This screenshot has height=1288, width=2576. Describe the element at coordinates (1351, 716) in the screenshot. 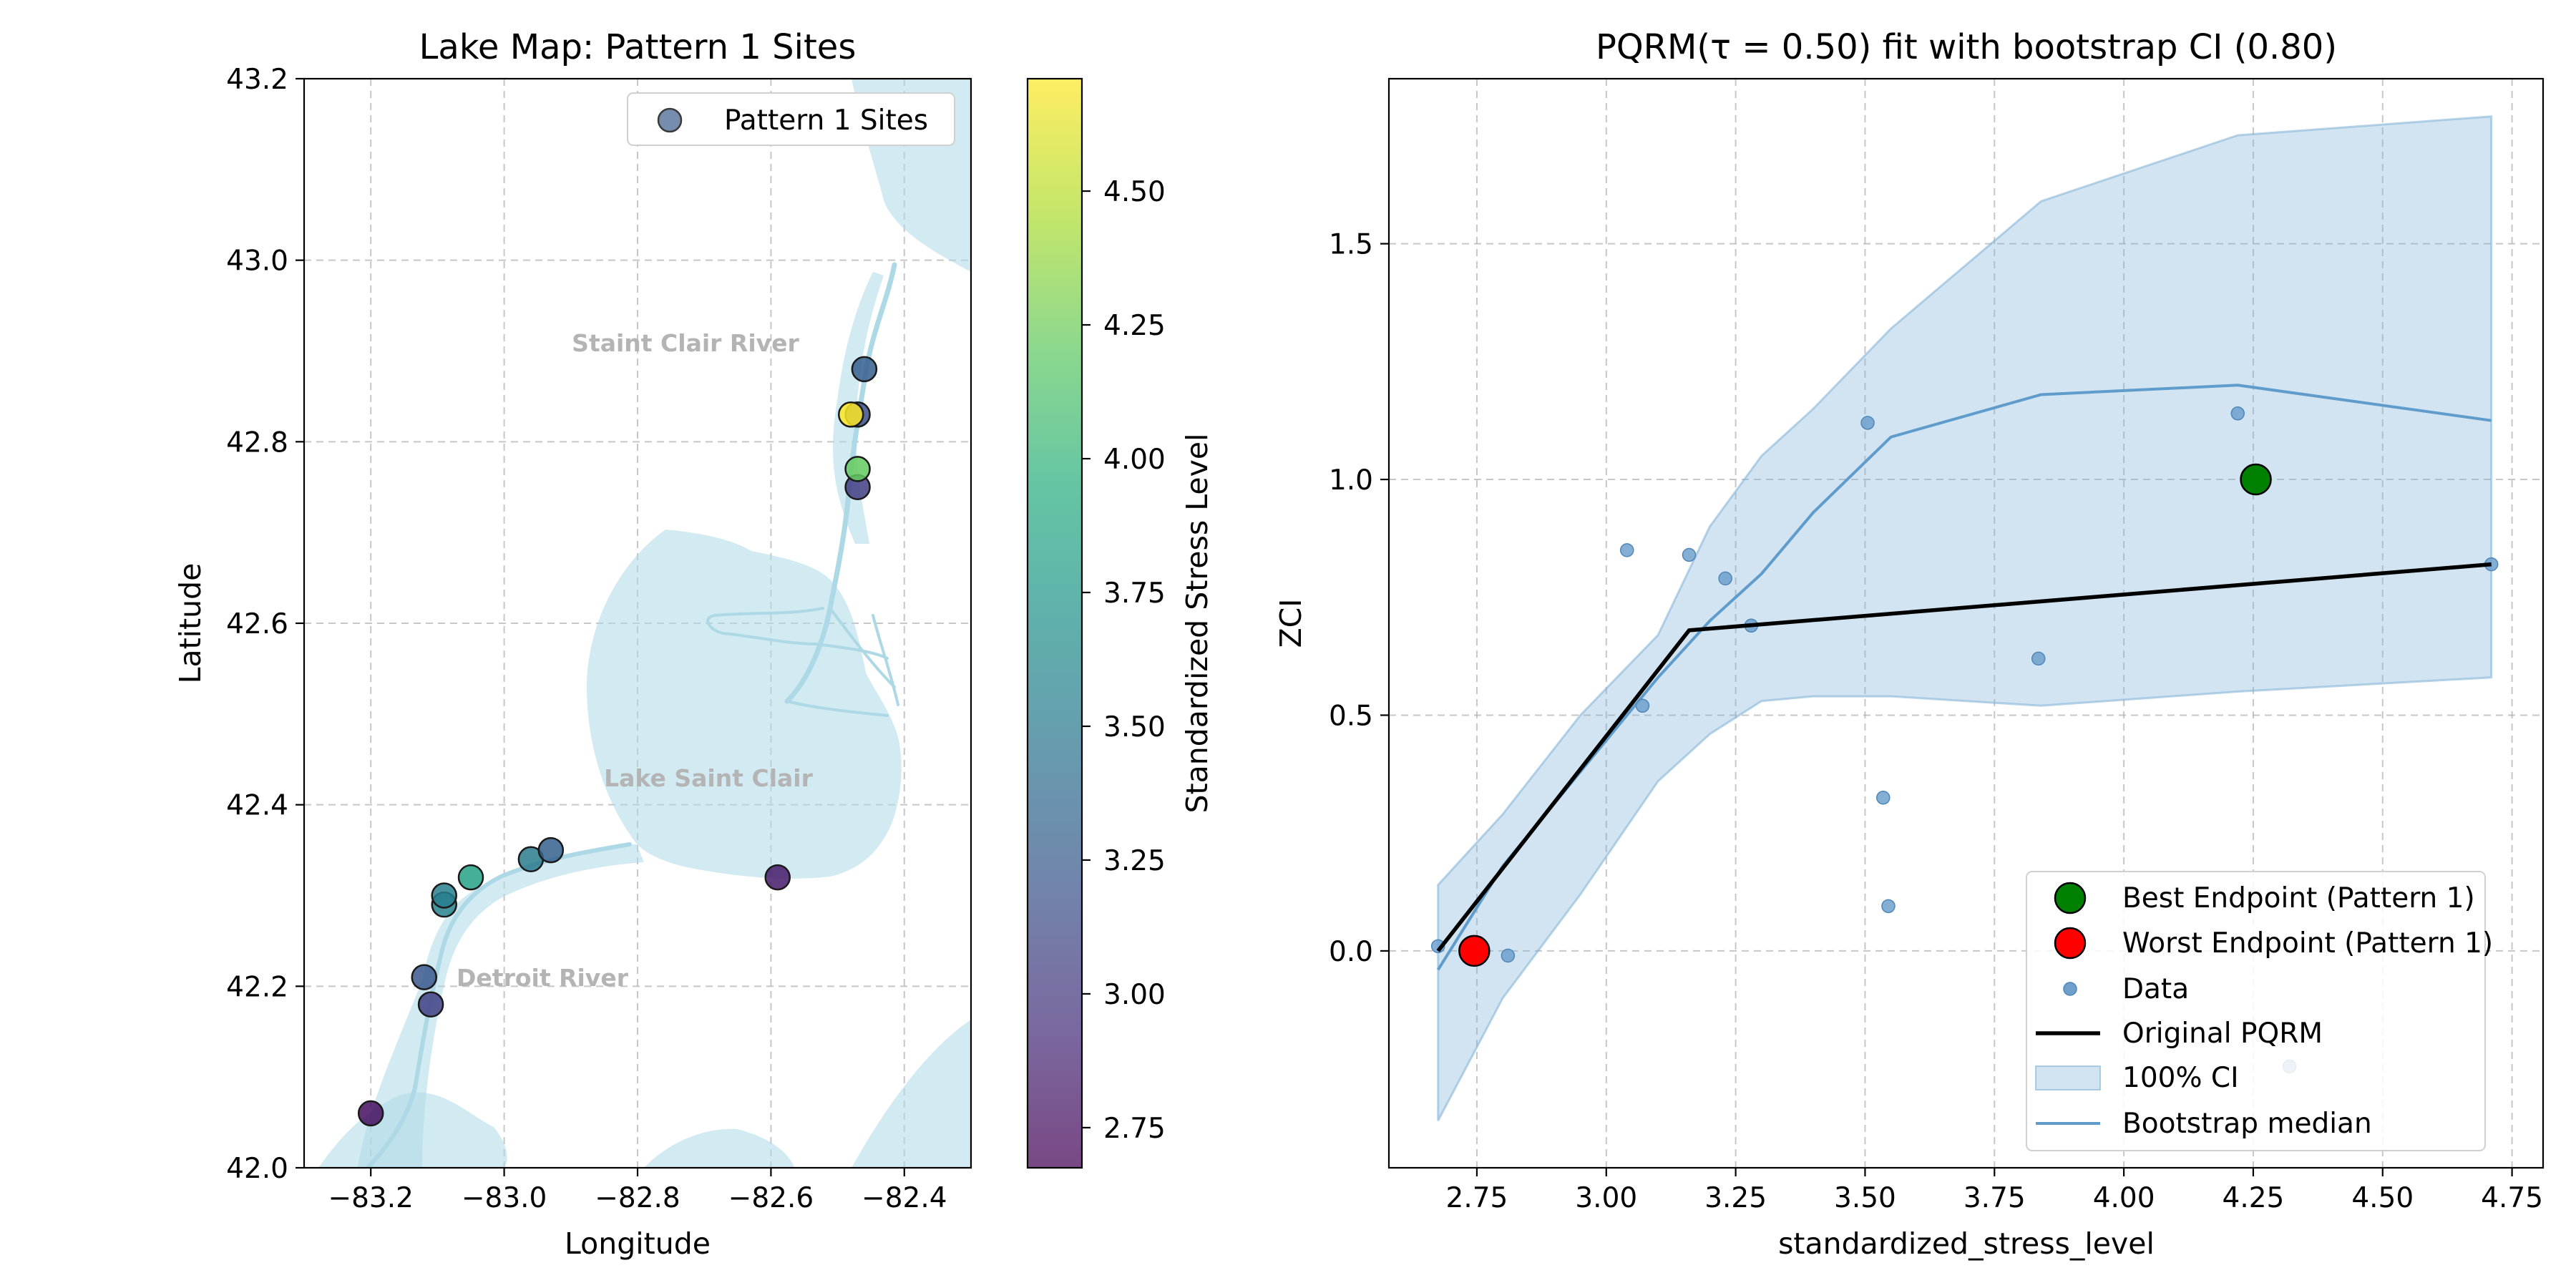

I see `fit-y-tick-label: 0.5` at that location.